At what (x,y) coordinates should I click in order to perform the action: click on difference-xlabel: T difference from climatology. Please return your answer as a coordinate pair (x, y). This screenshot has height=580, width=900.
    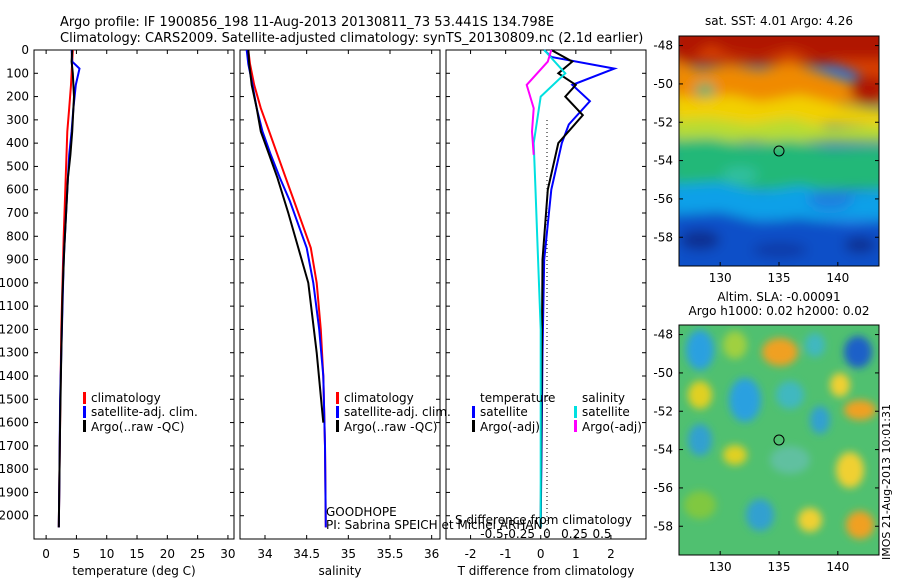
    Looking at the image, I should click on (546, 571).